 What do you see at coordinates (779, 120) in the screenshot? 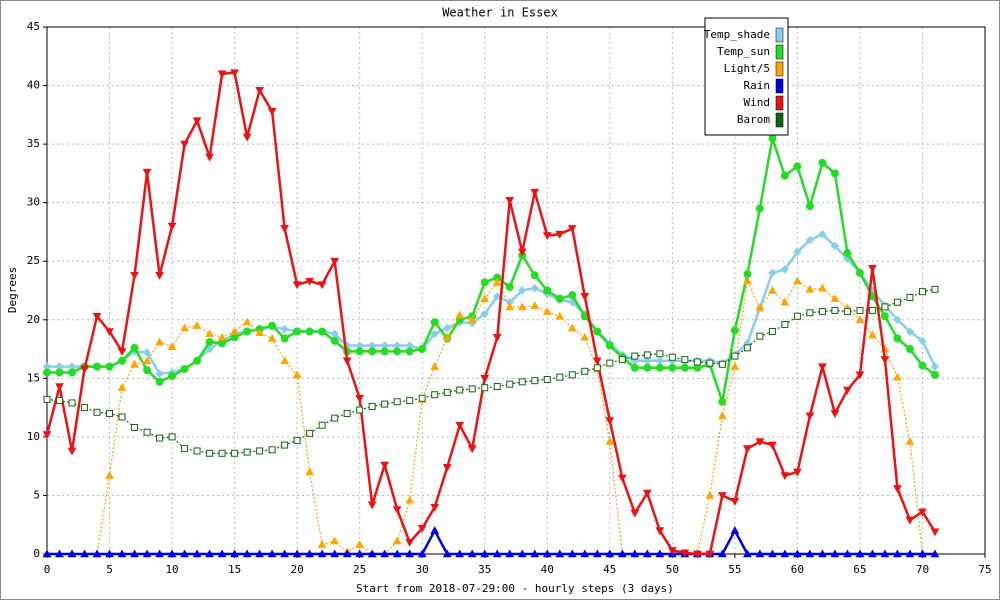
I see `legend-swatch` at bounding box center [779, 120].